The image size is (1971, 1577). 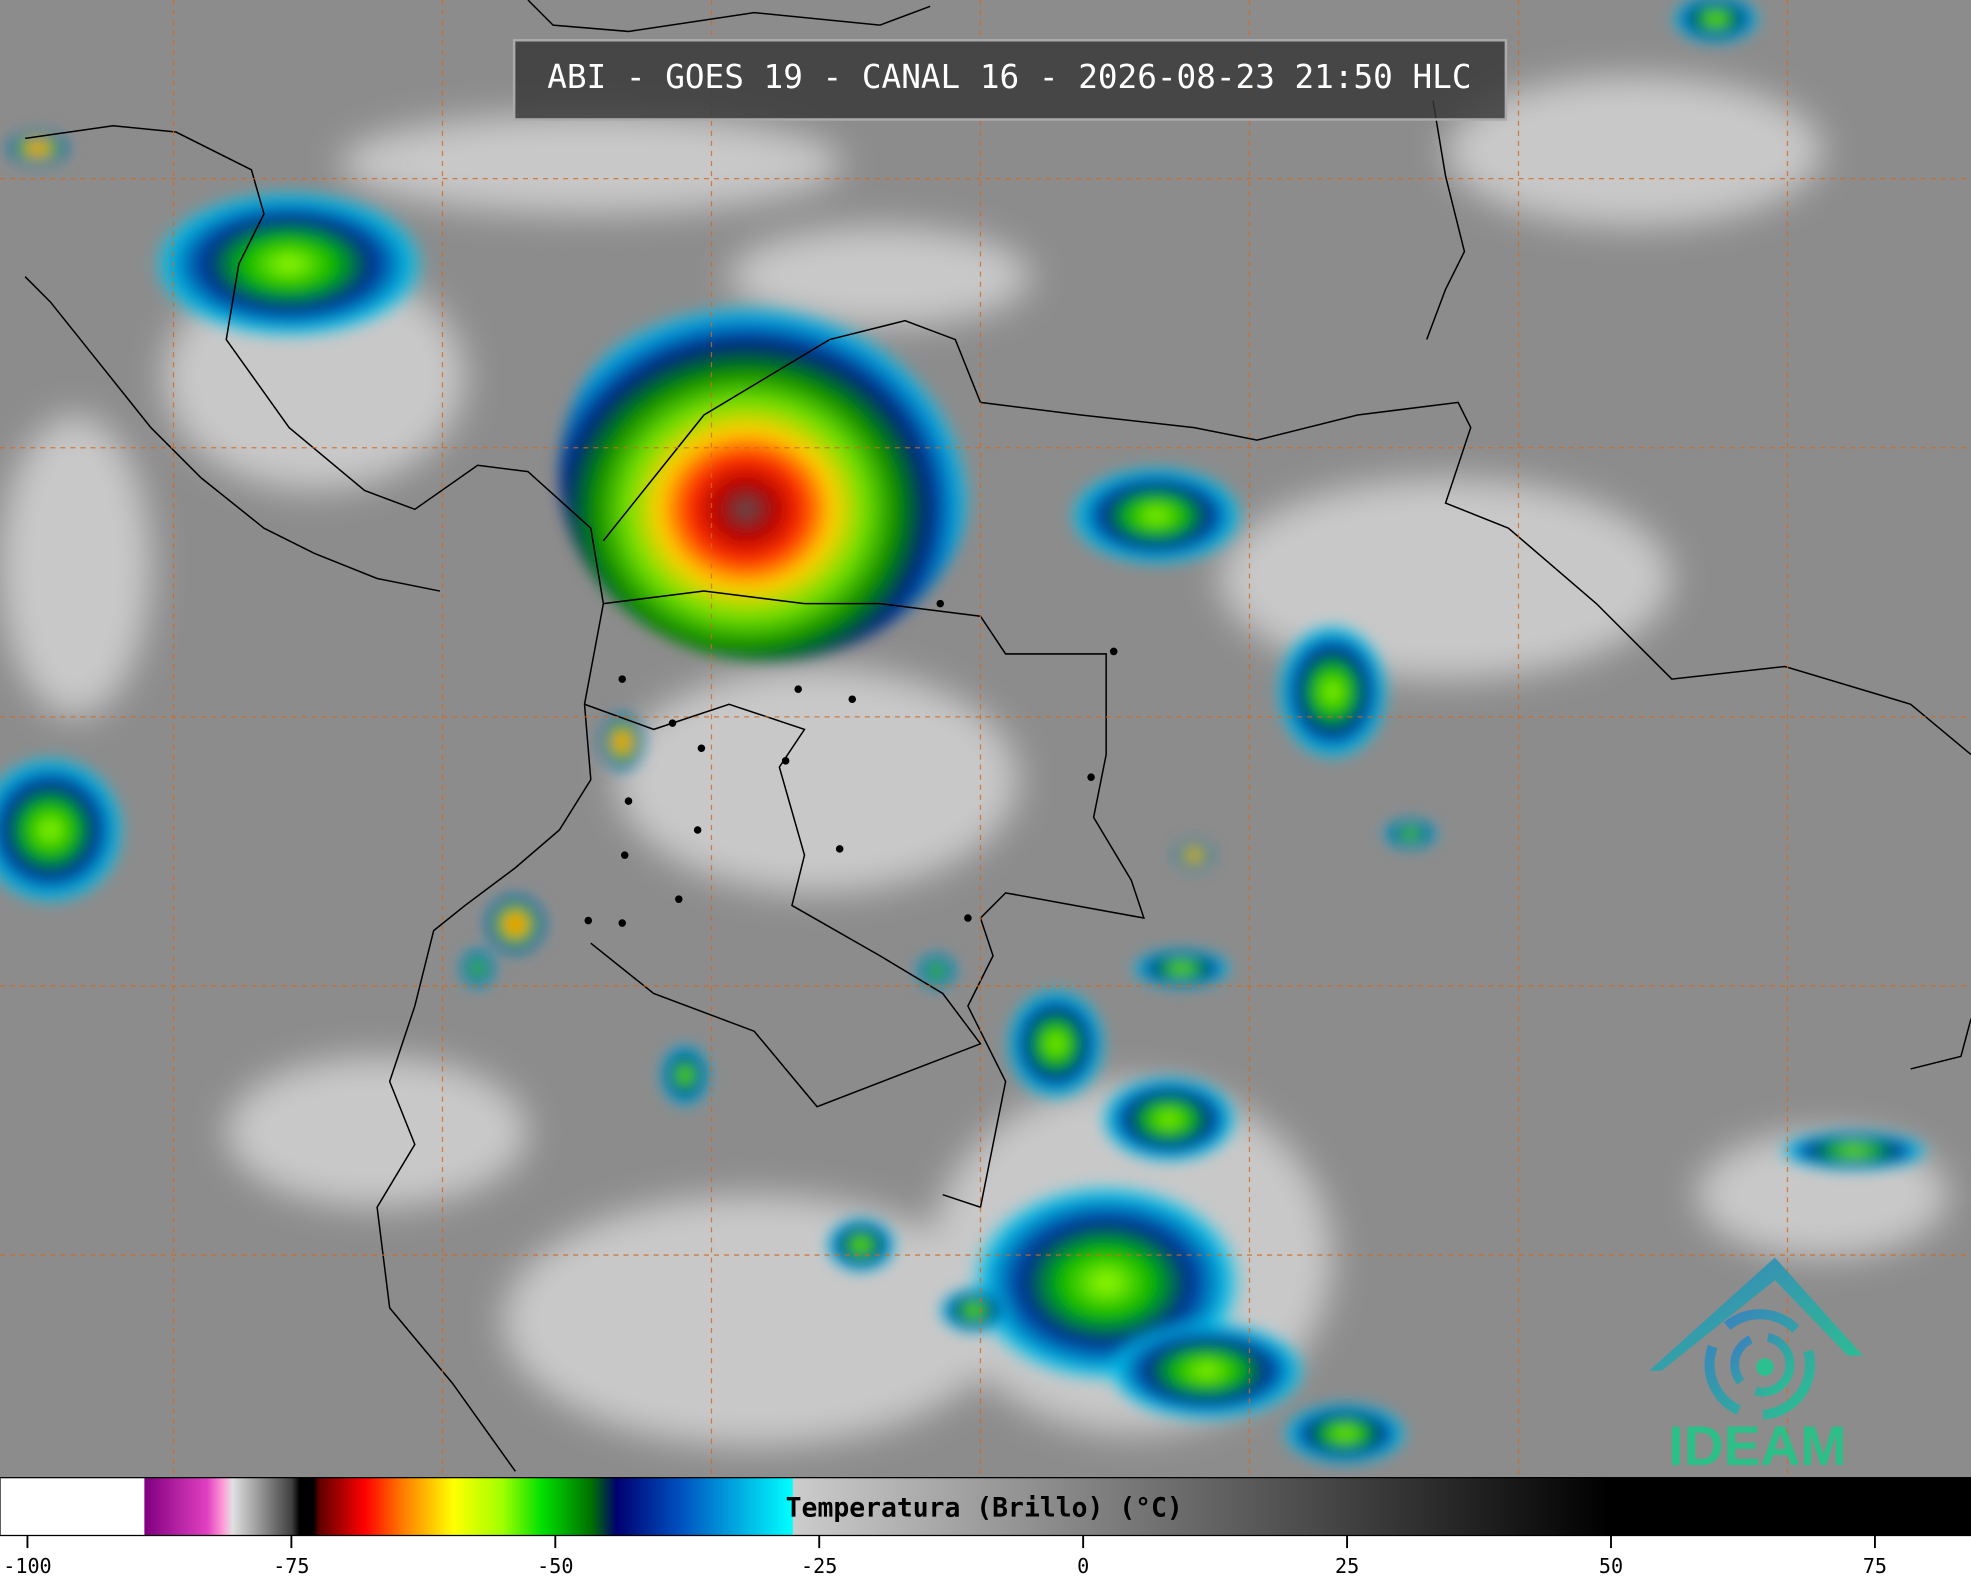 What do you see at coordinates (1875, 1565) in the screenshot?
I see `colorbar-tick-label: 75` at bounding box center [1875, 1565].